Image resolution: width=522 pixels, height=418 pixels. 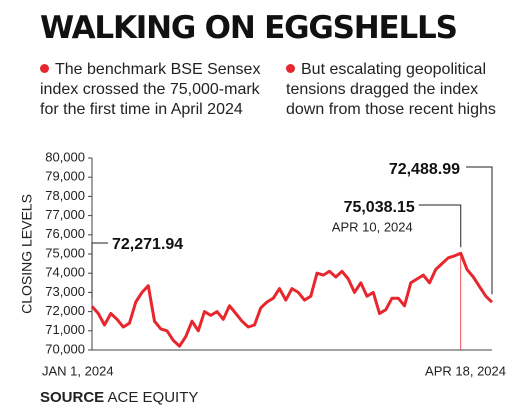 What do you see at coordinates (78, 370) in the screenshot?
I see `x-tick-label: JAN 1, 2024` at bounding box center [78, 370].